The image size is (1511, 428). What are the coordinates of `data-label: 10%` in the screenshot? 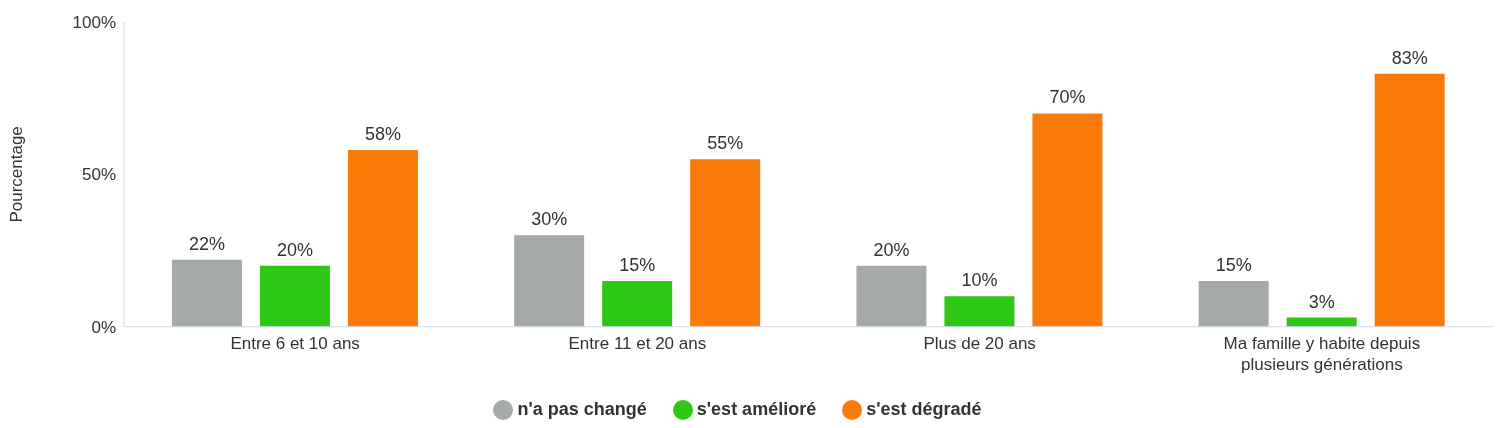 It's located at (979, 280).